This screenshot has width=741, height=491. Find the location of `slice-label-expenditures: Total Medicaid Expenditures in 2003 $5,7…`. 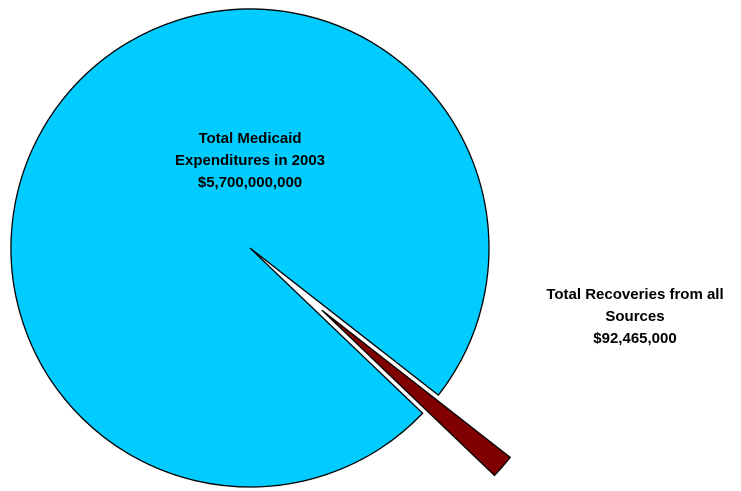

slice-label-expenditures: Total Medicaid Expenditures in 2003 $5,7… is located at coordinates (250, 161).